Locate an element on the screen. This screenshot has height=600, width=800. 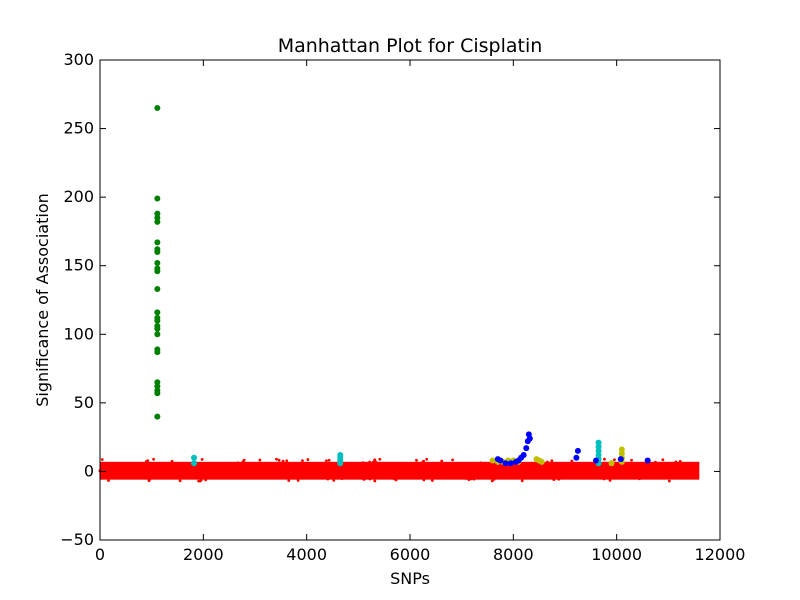
x-tick-label: 10000 is located at coordinates (616, 554).